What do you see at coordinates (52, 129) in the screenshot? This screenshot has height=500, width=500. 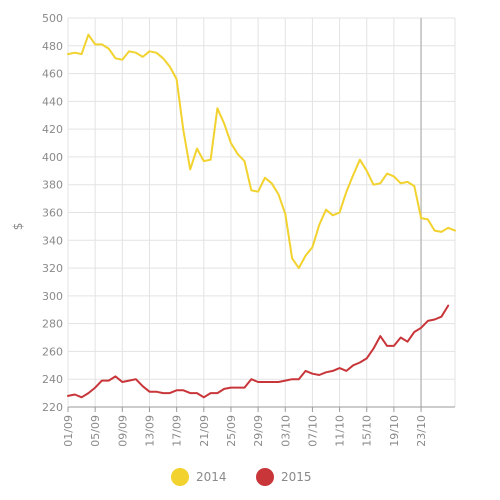 I see `y-tick-label: 420` at bounding box center [52, 129].